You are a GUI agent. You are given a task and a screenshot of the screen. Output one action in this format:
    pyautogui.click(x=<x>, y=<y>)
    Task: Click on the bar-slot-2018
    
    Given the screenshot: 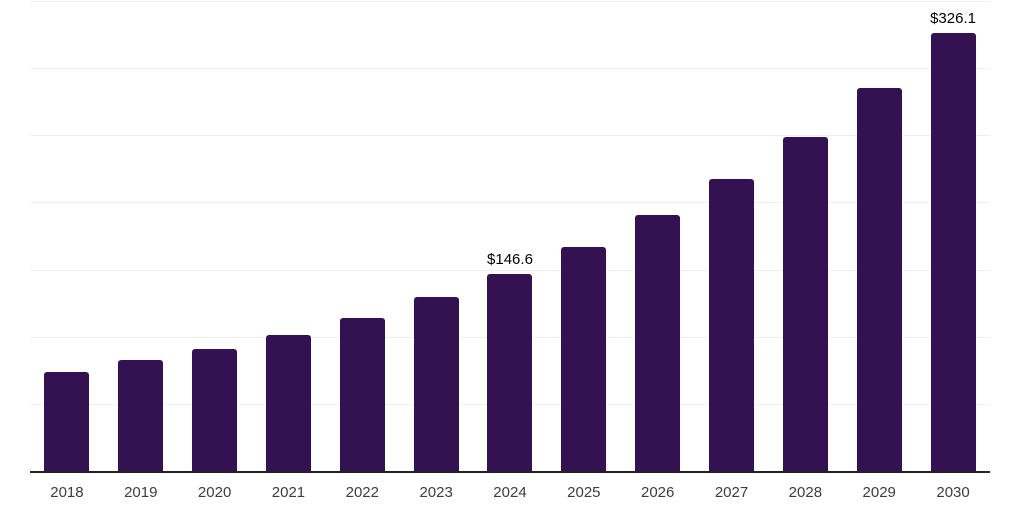 What is the action you would take?
    pyautogui.click(x=67, y=236)
    